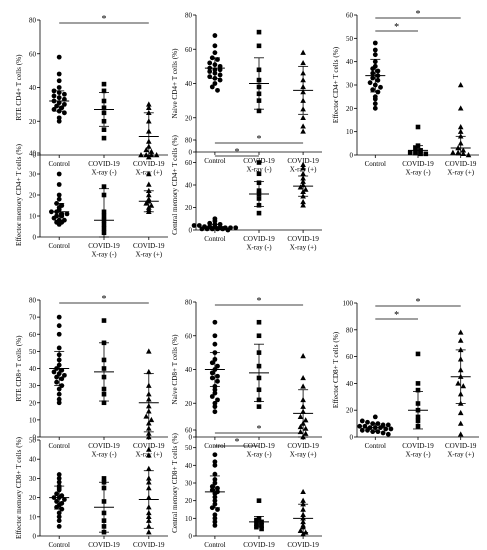  What do you see at coordinates (19, 368) in the screenshot?
I see `y-axis-label: RTE CD8+ T cells (%)` at bounding box center [19, 368].